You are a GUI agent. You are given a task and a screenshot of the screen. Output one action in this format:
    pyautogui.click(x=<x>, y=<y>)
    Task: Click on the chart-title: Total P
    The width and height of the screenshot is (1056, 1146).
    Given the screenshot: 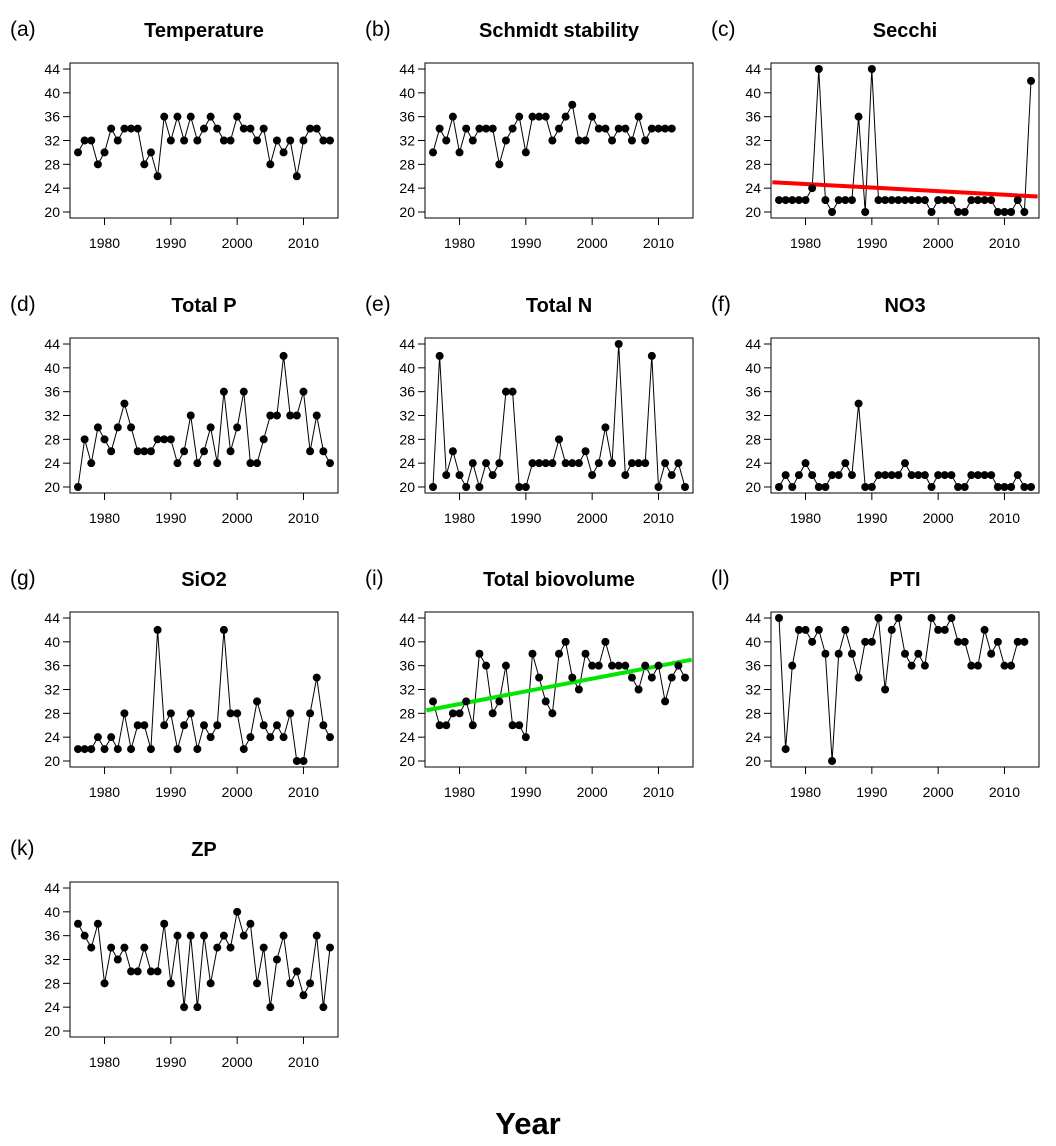 What is the action you would take?
    pyautogui.click(x=203, y=306)
    